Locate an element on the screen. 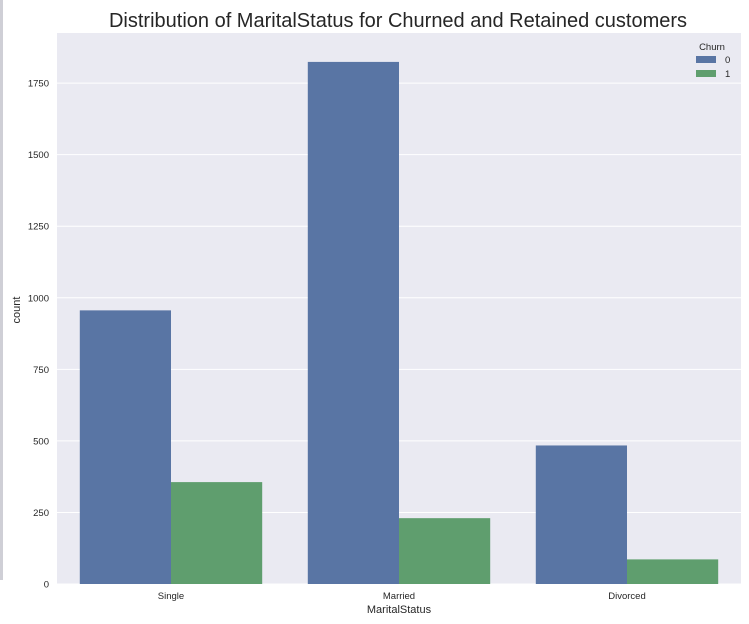 This screenshot has height=624, width=749. legend-title: Churn is located at coordinates (712, 47).